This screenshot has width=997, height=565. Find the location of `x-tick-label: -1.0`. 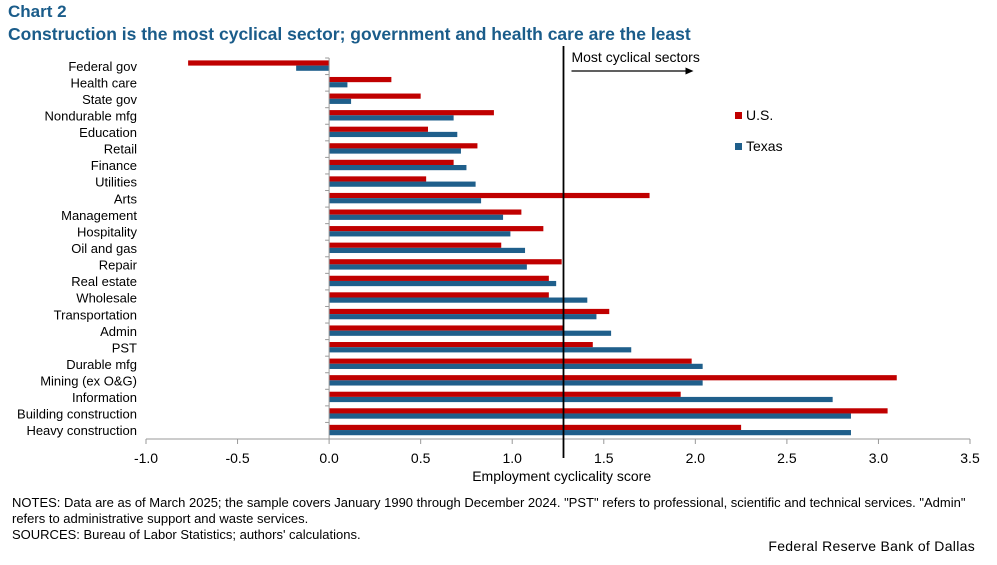

x-tick-label: -1.0 is located at coordinates (146, 458).